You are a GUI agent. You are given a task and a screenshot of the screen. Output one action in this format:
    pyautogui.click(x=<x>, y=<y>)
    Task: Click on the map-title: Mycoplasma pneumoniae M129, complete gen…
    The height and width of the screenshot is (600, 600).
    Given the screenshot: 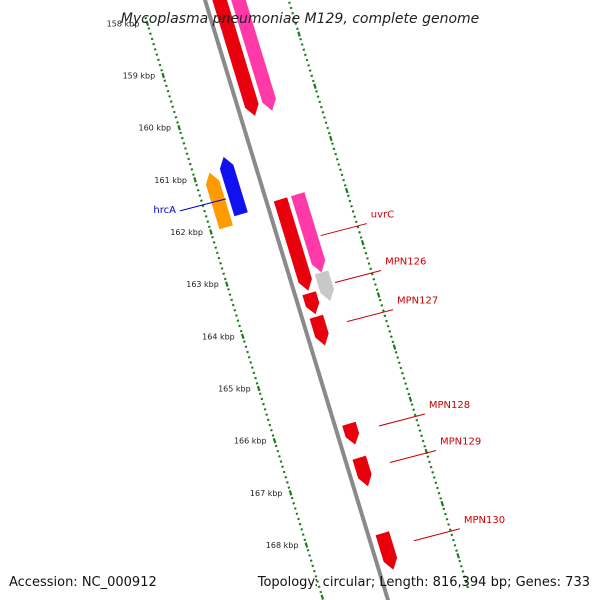 What is the action you would take?
    pyautogui.click(x=300, y=19)
    